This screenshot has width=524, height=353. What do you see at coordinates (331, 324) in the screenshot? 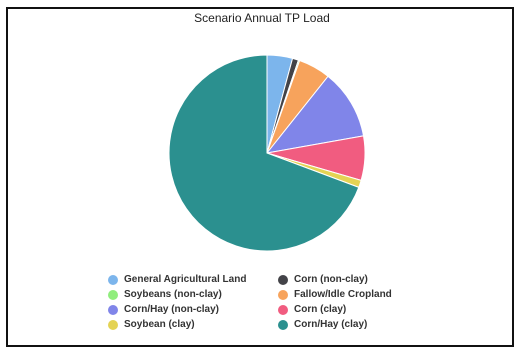
I see `legend-label: Corn/Hay (clay)` at bounding box center [331, 324].